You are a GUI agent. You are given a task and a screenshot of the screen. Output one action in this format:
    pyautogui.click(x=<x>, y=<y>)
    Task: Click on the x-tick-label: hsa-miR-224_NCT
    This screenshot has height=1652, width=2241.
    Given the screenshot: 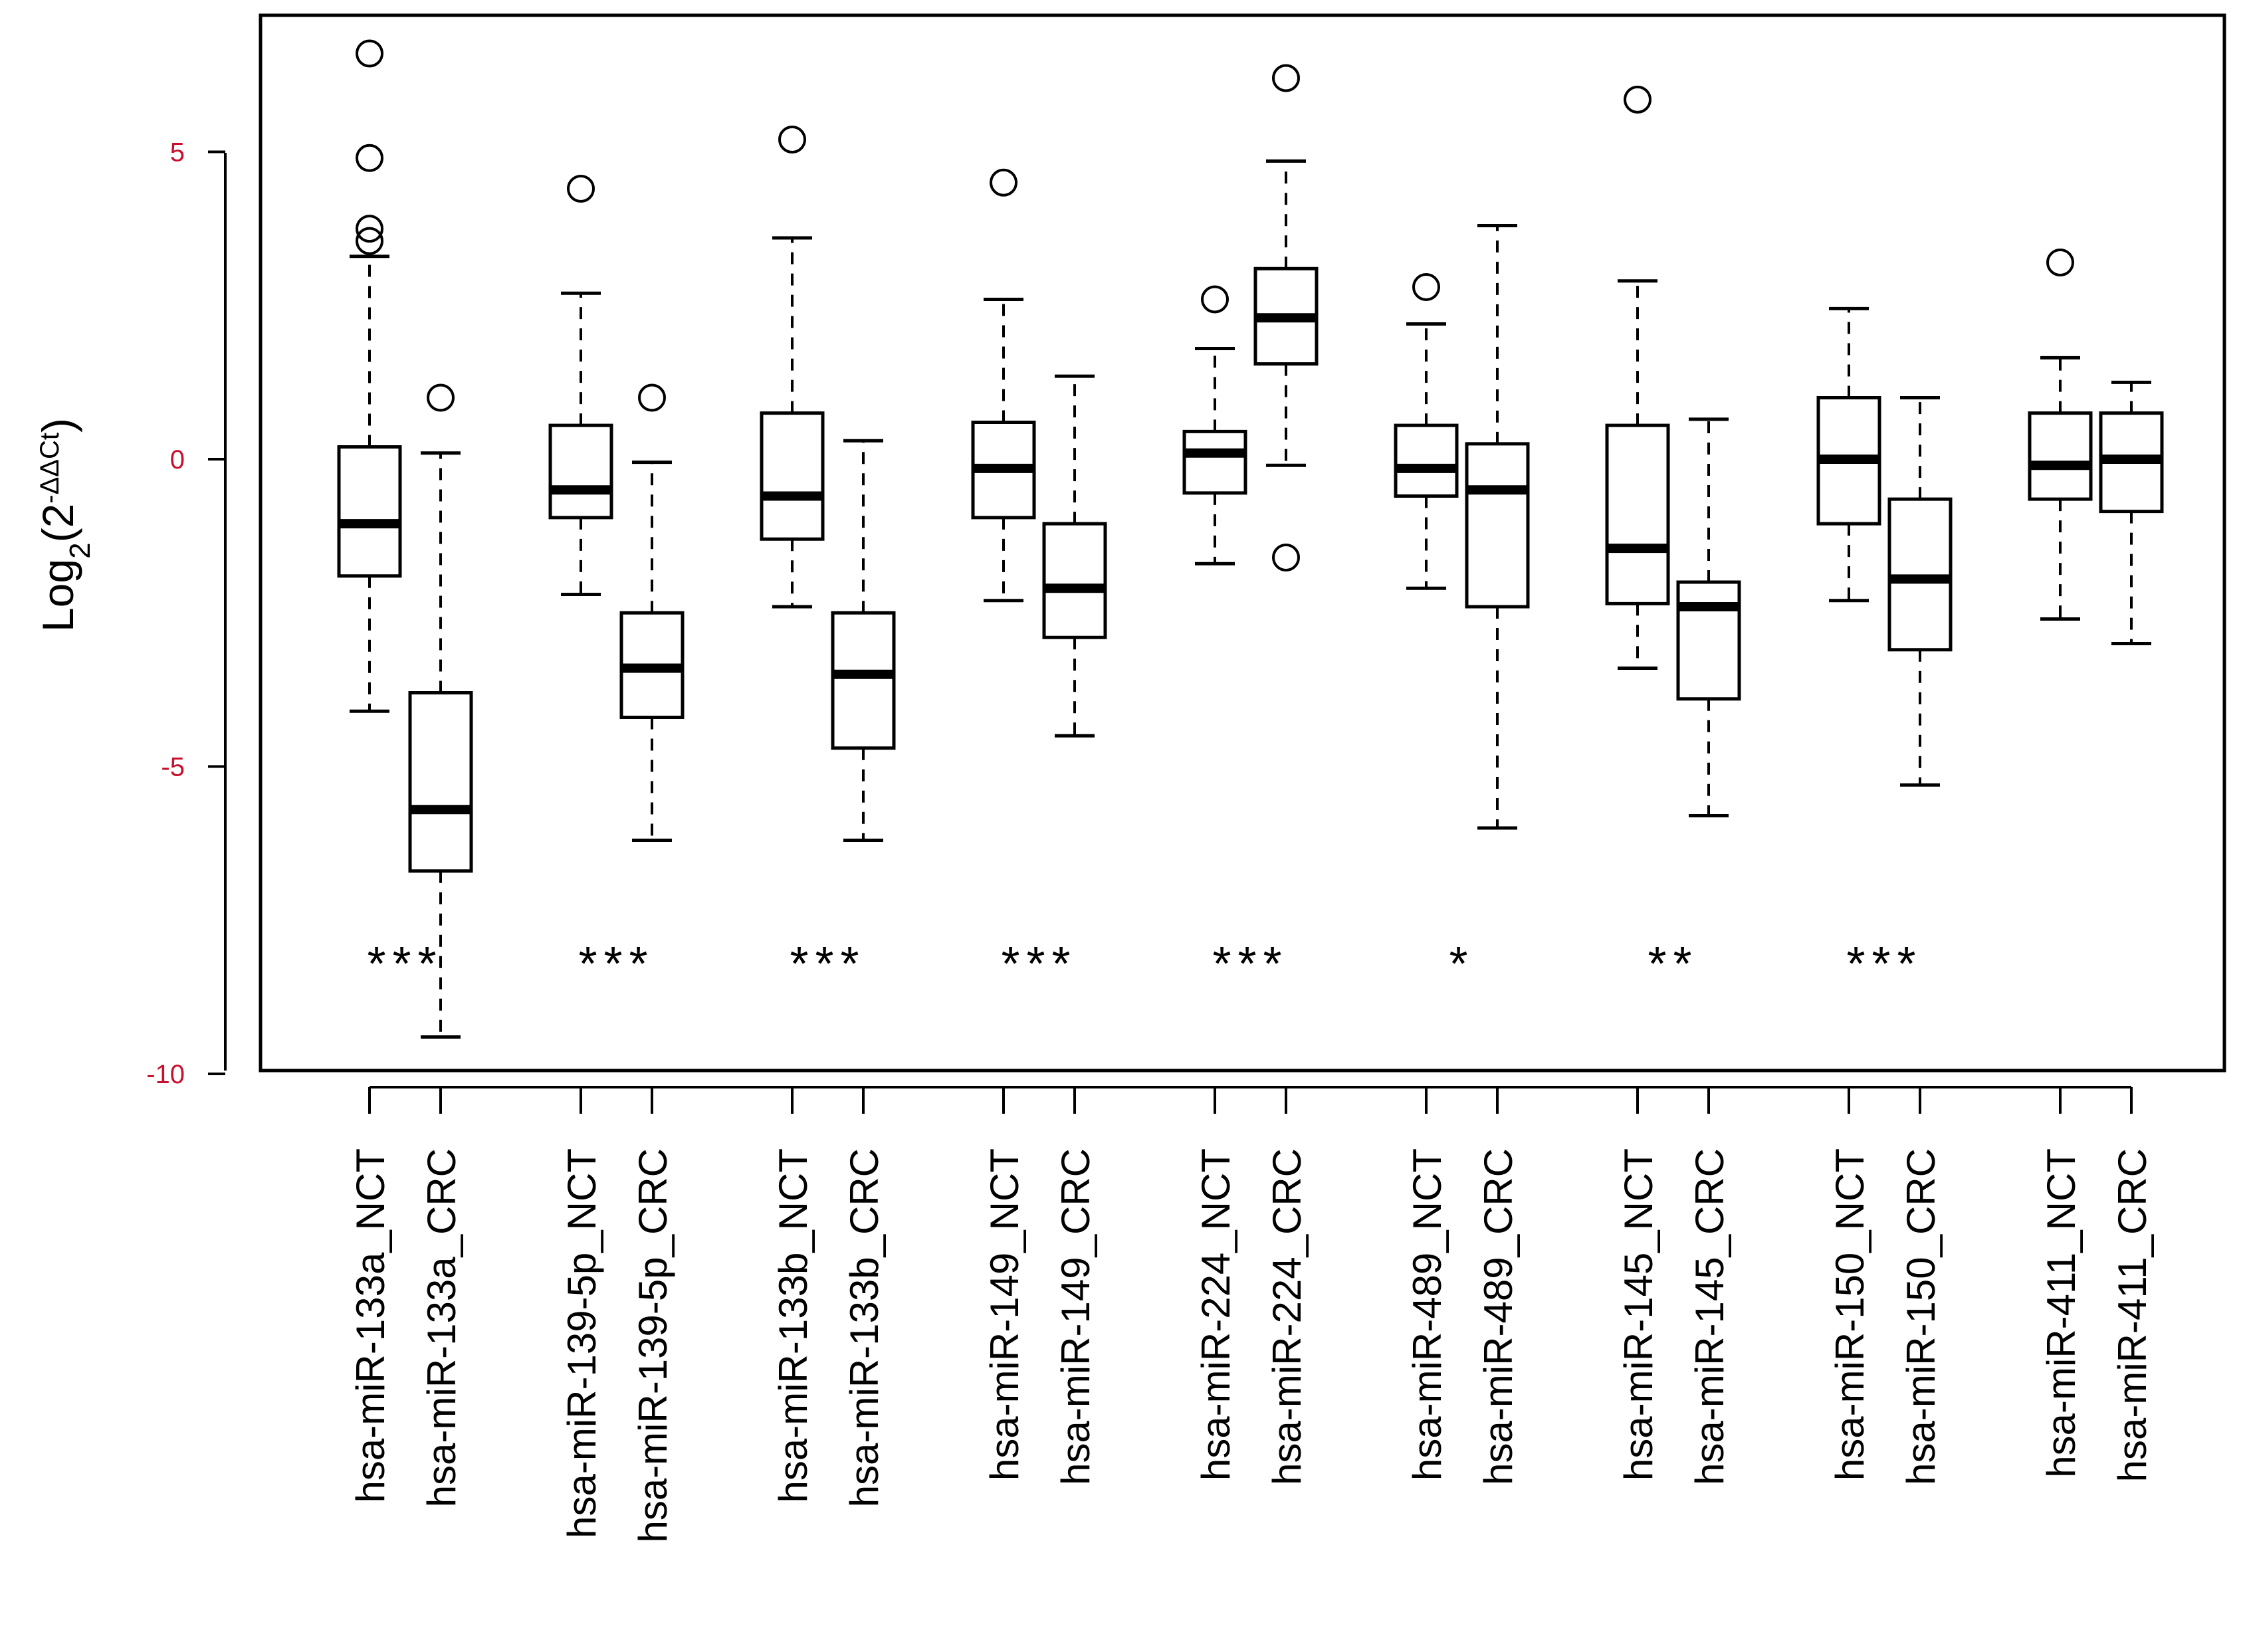 What is the action you would take?
    pyautogui.click(x=1216, y=1315)
    